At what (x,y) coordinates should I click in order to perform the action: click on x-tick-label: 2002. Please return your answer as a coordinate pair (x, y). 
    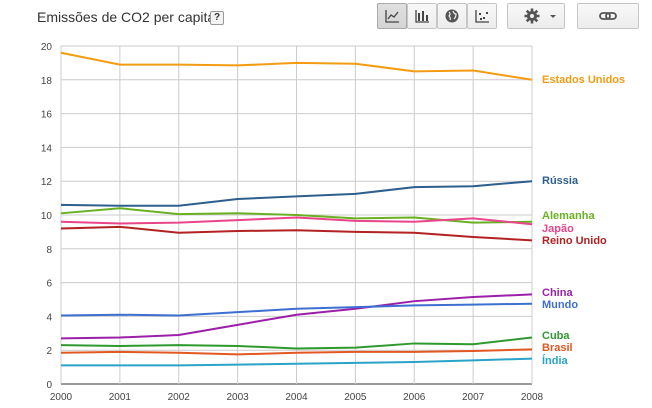
    Looking at the image, I should click on (179, 397).